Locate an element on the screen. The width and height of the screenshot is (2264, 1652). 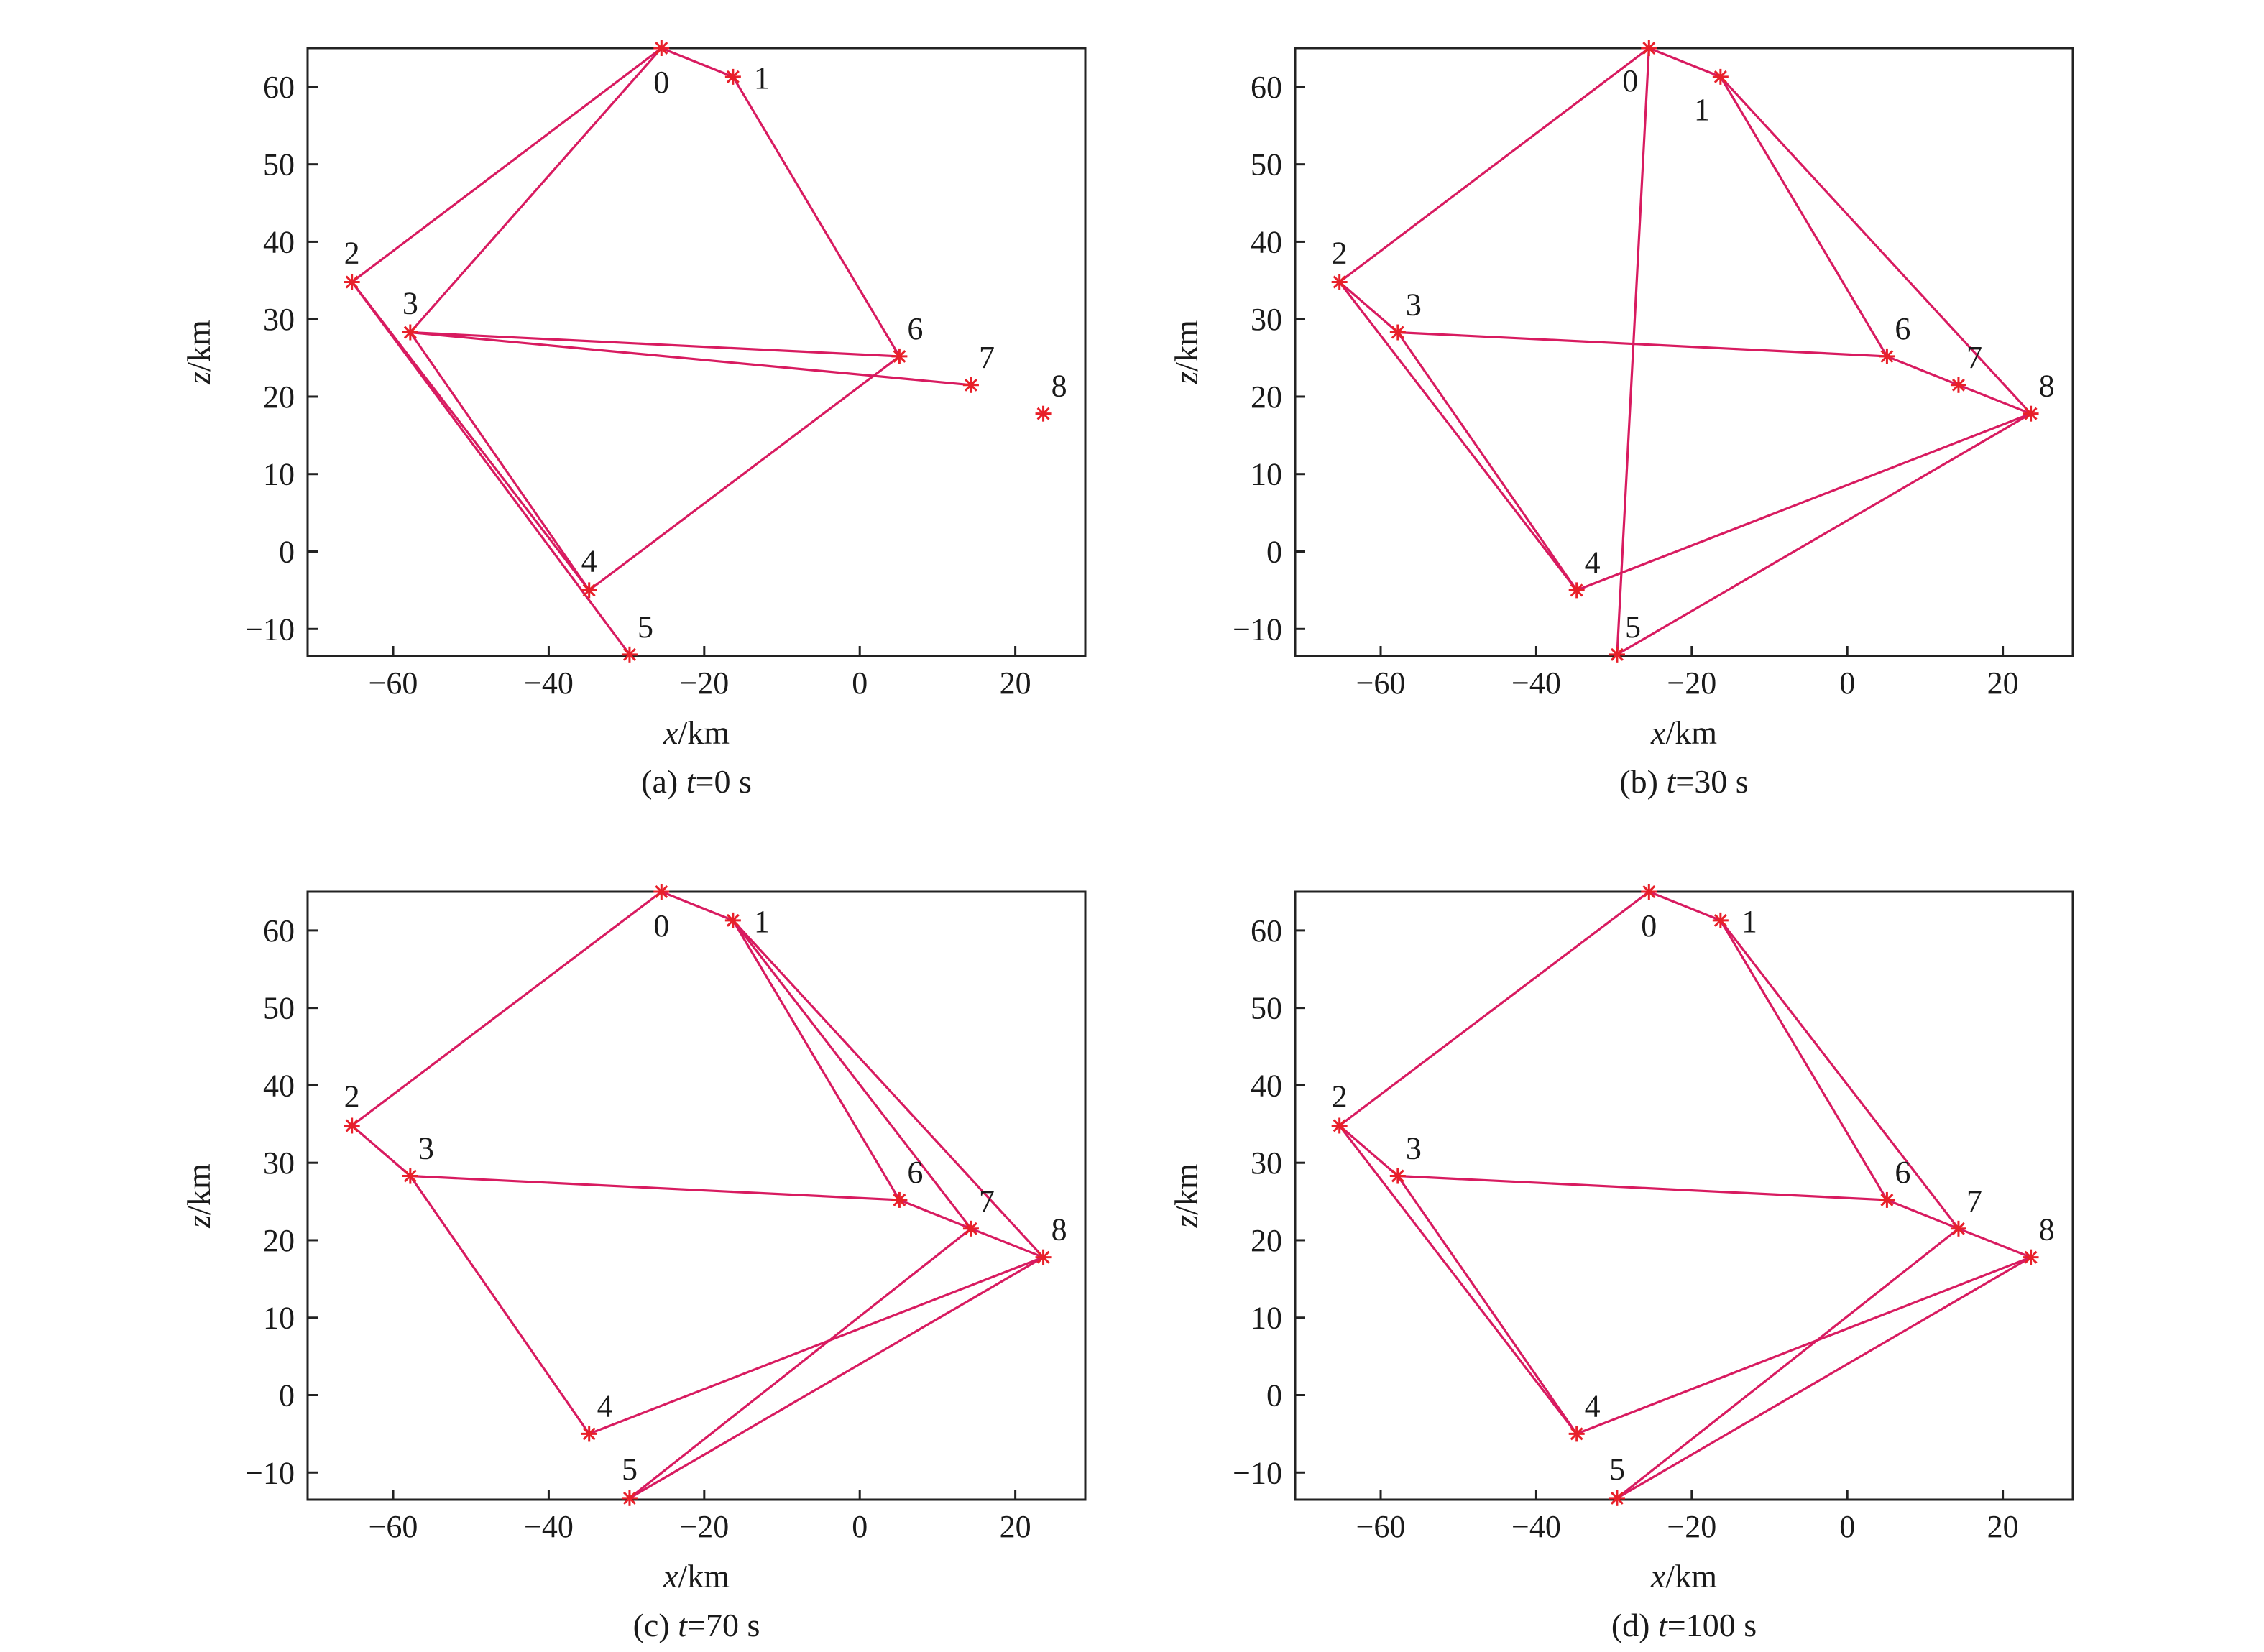
x-tick-label: −60 is located at coordinates (1381, 1526).